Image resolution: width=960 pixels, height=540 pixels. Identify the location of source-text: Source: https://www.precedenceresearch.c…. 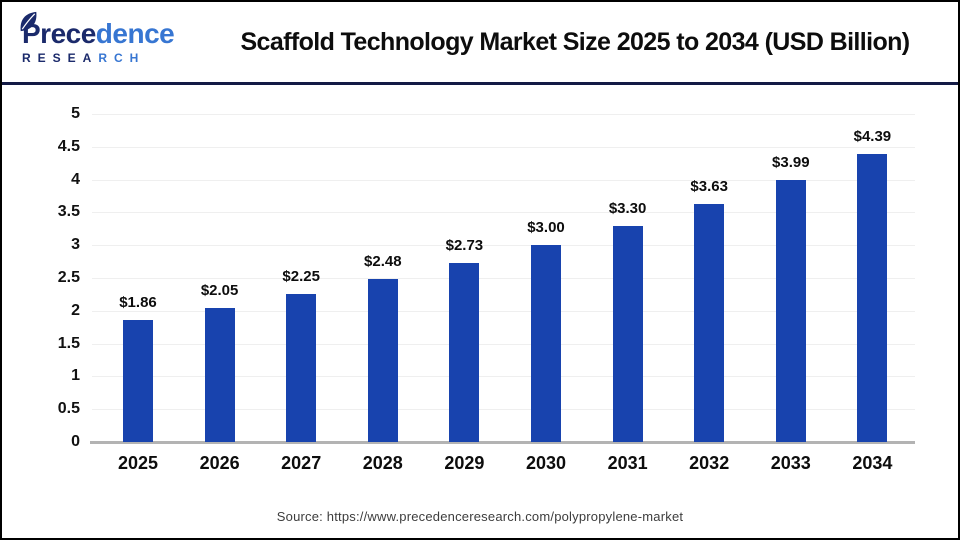
(480, 516).